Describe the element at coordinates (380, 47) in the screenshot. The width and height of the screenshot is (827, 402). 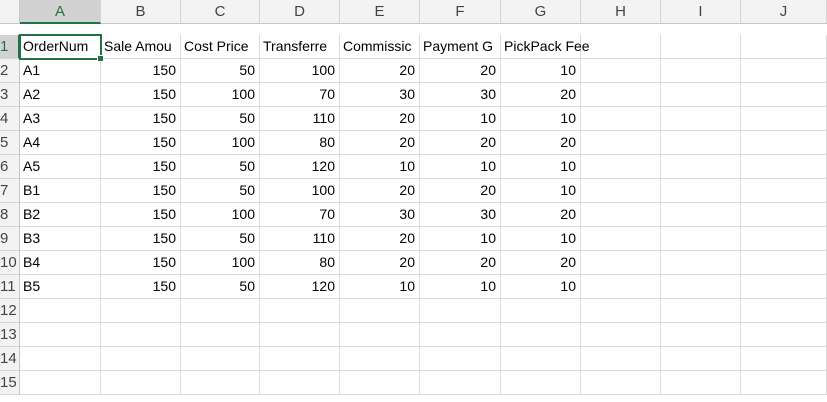
I see `header-cell: Commissic` at that location.